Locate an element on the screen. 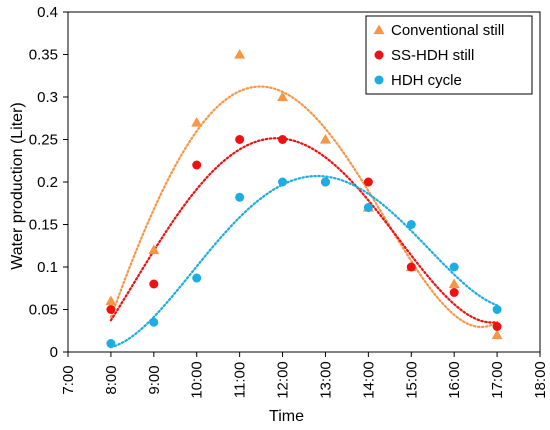  x-tick-label: 14:00 is located at coordinates (368, 380).